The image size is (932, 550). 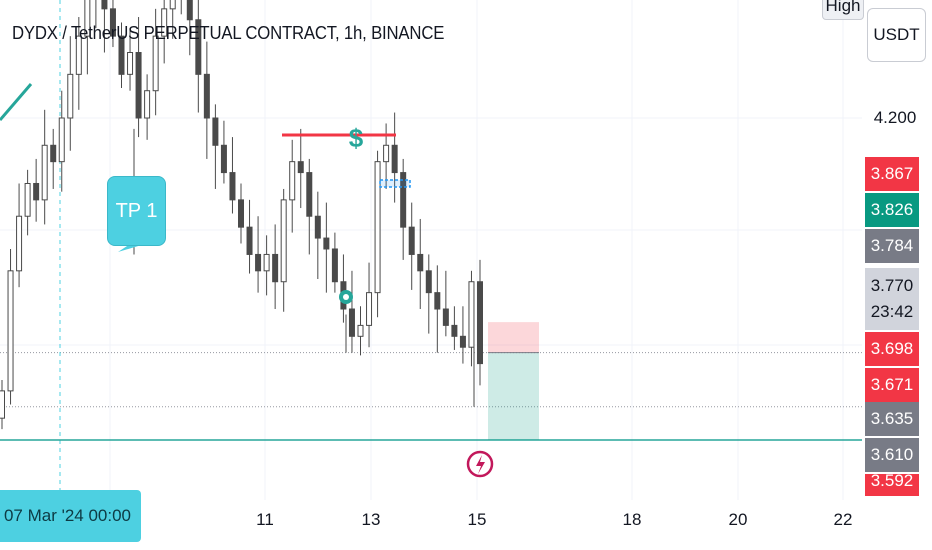 I want to click on price-badge: 3.610, so click(x=892, y=455).